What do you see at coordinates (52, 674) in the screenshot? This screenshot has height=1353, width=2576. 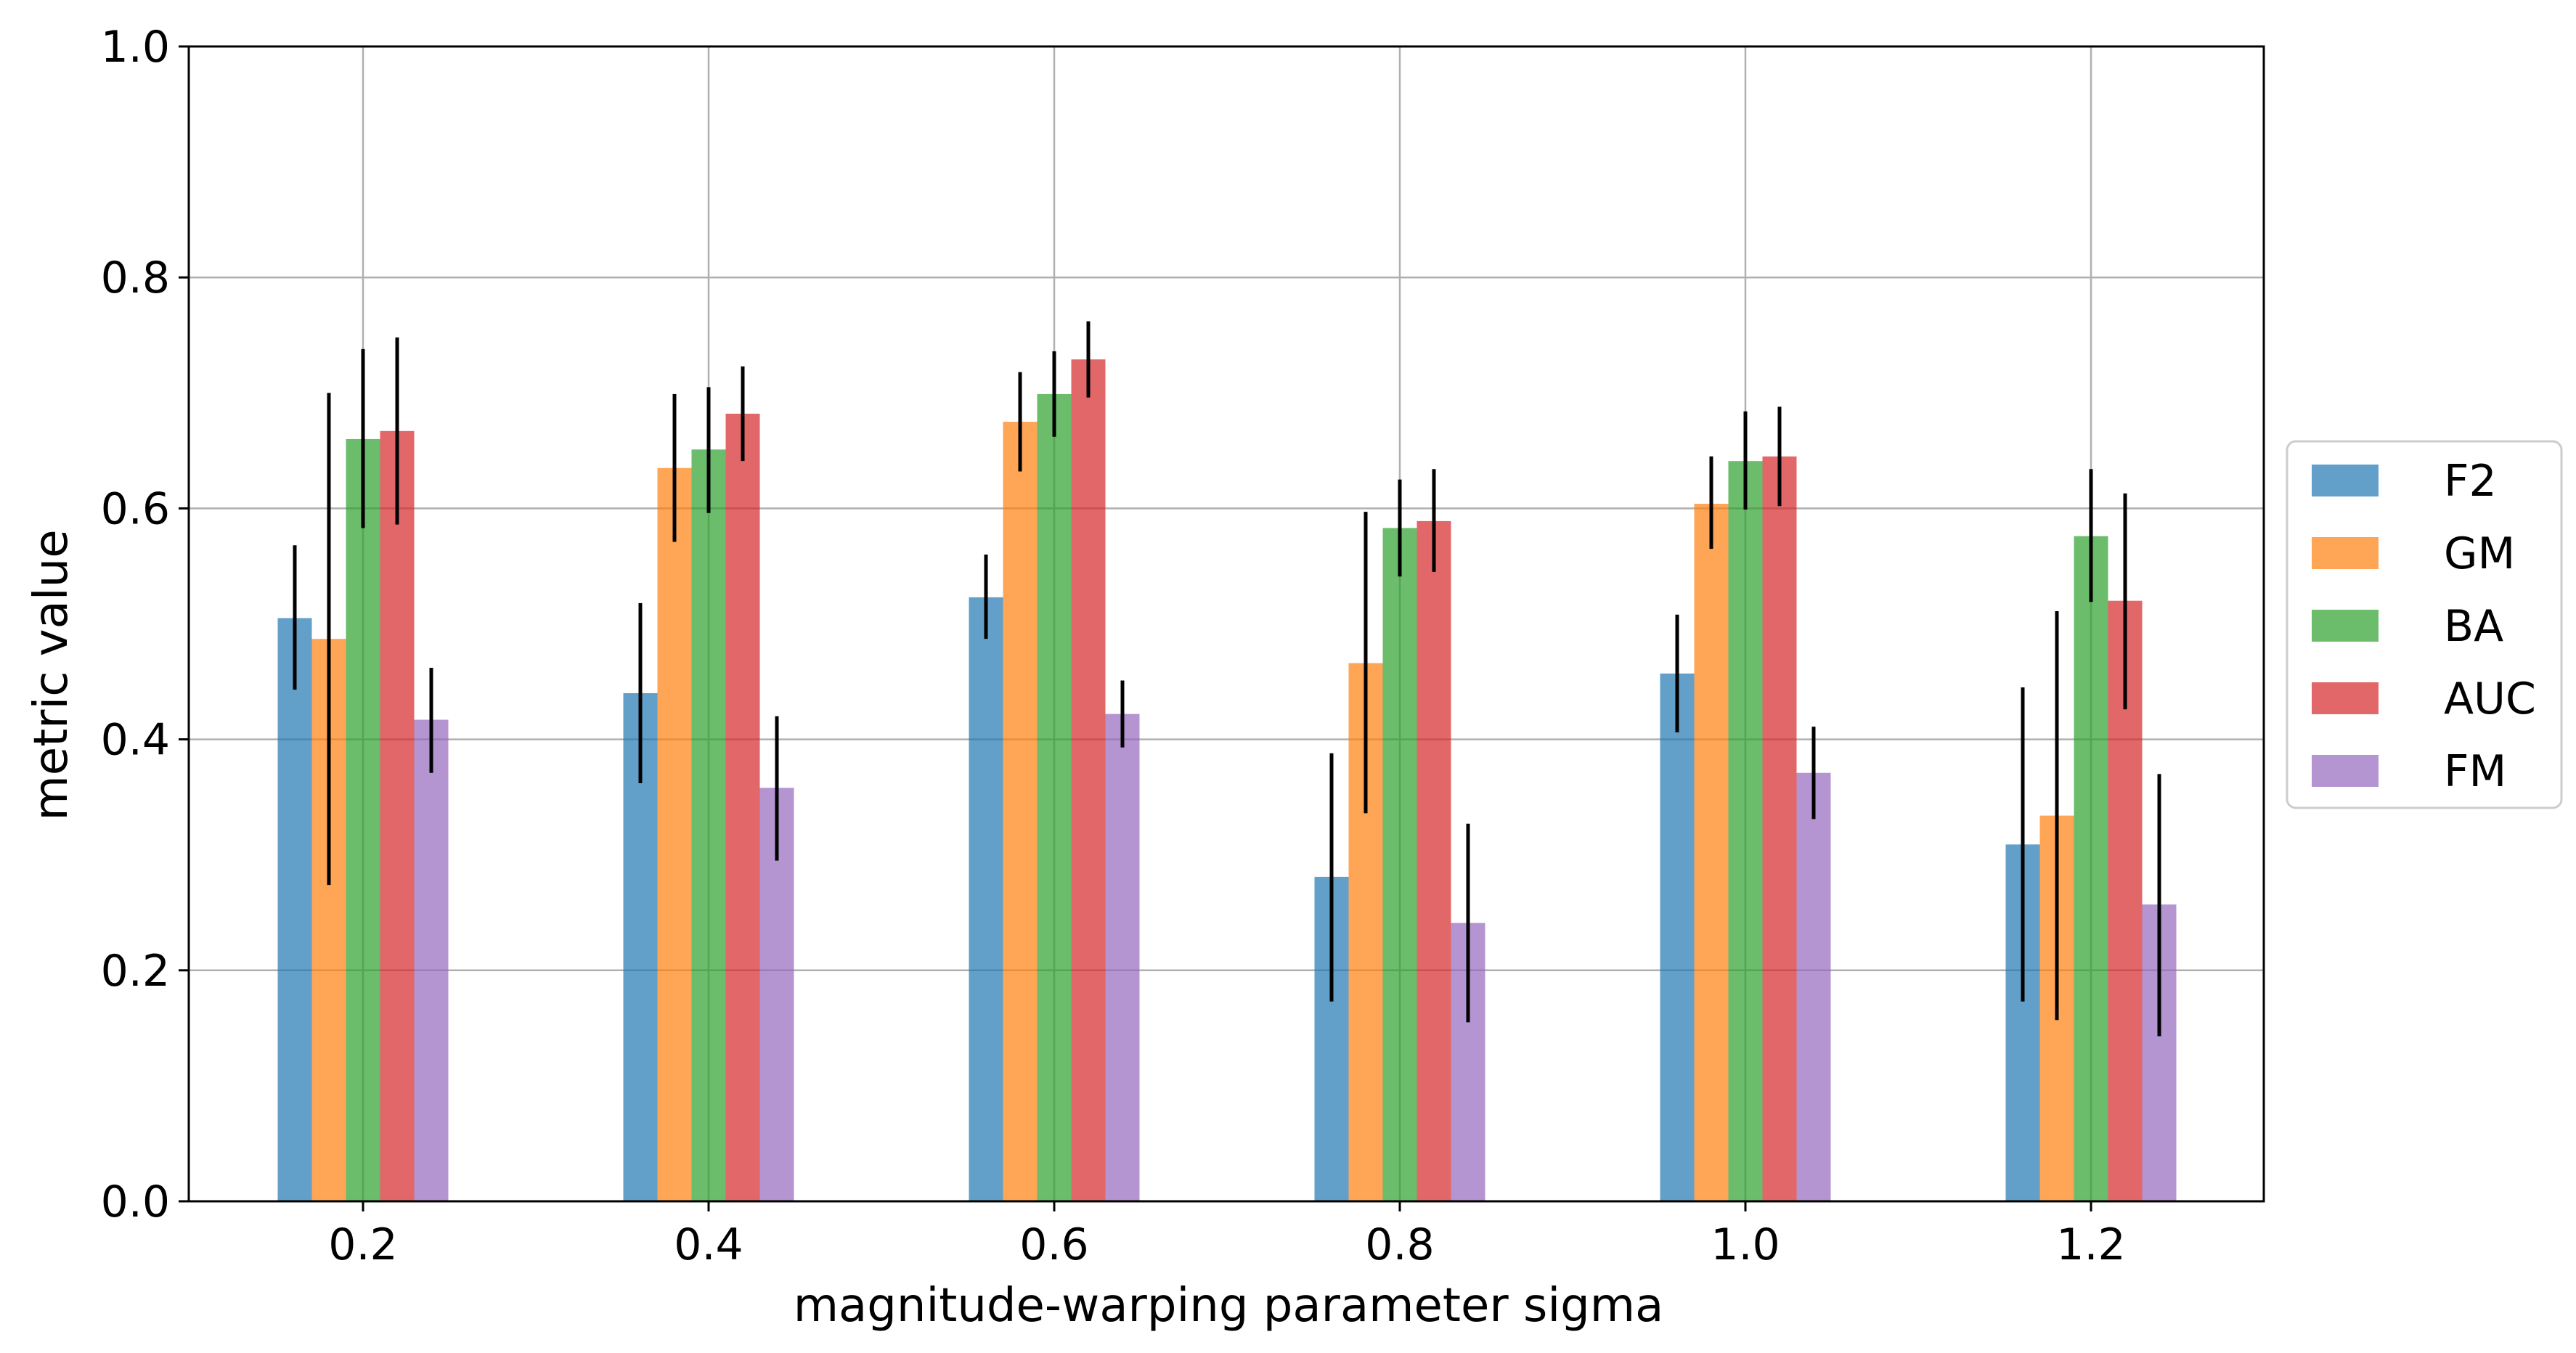 I see `y-axis-title: metric value` at bounding box center [52, 674].